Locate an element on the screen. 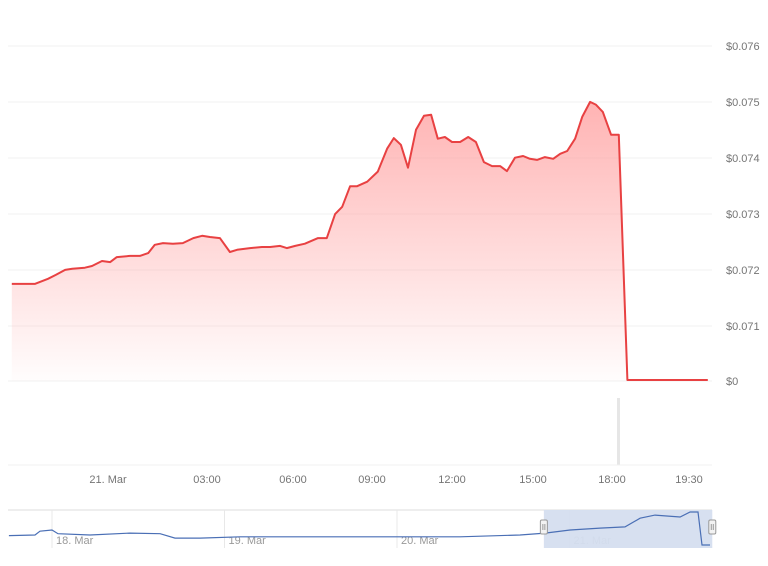 The image size is (768, 566). x-tick-label: 09:00 is located at coordinates (372, 480).